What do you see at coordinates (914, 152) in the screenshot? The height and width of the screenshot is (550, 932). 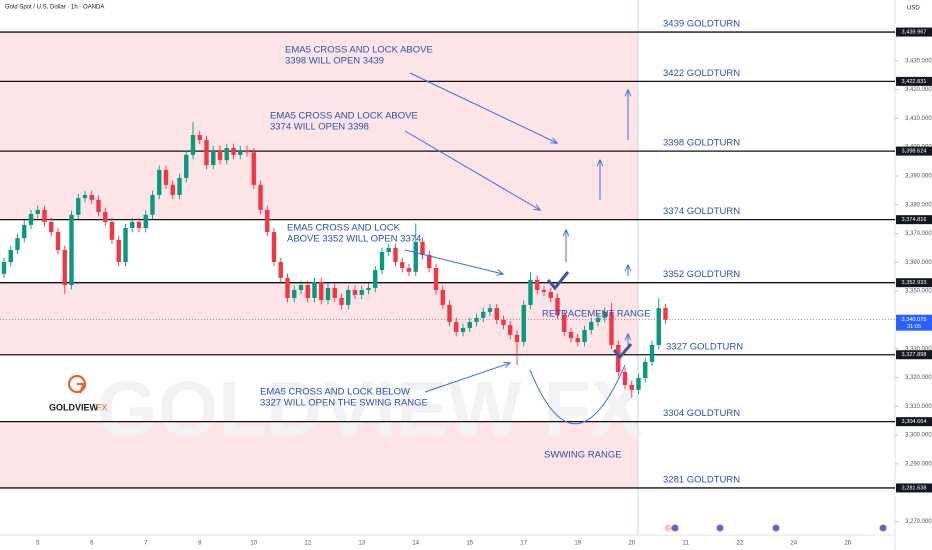 I see `level-tag-label: 3,398.624` at bounding box center [914, 152].